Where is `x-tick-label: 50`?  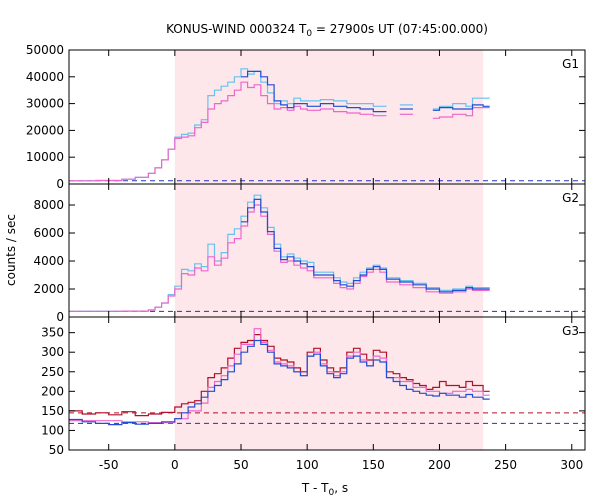
x-tick-label: 50 is located at coordinates (240, 465).